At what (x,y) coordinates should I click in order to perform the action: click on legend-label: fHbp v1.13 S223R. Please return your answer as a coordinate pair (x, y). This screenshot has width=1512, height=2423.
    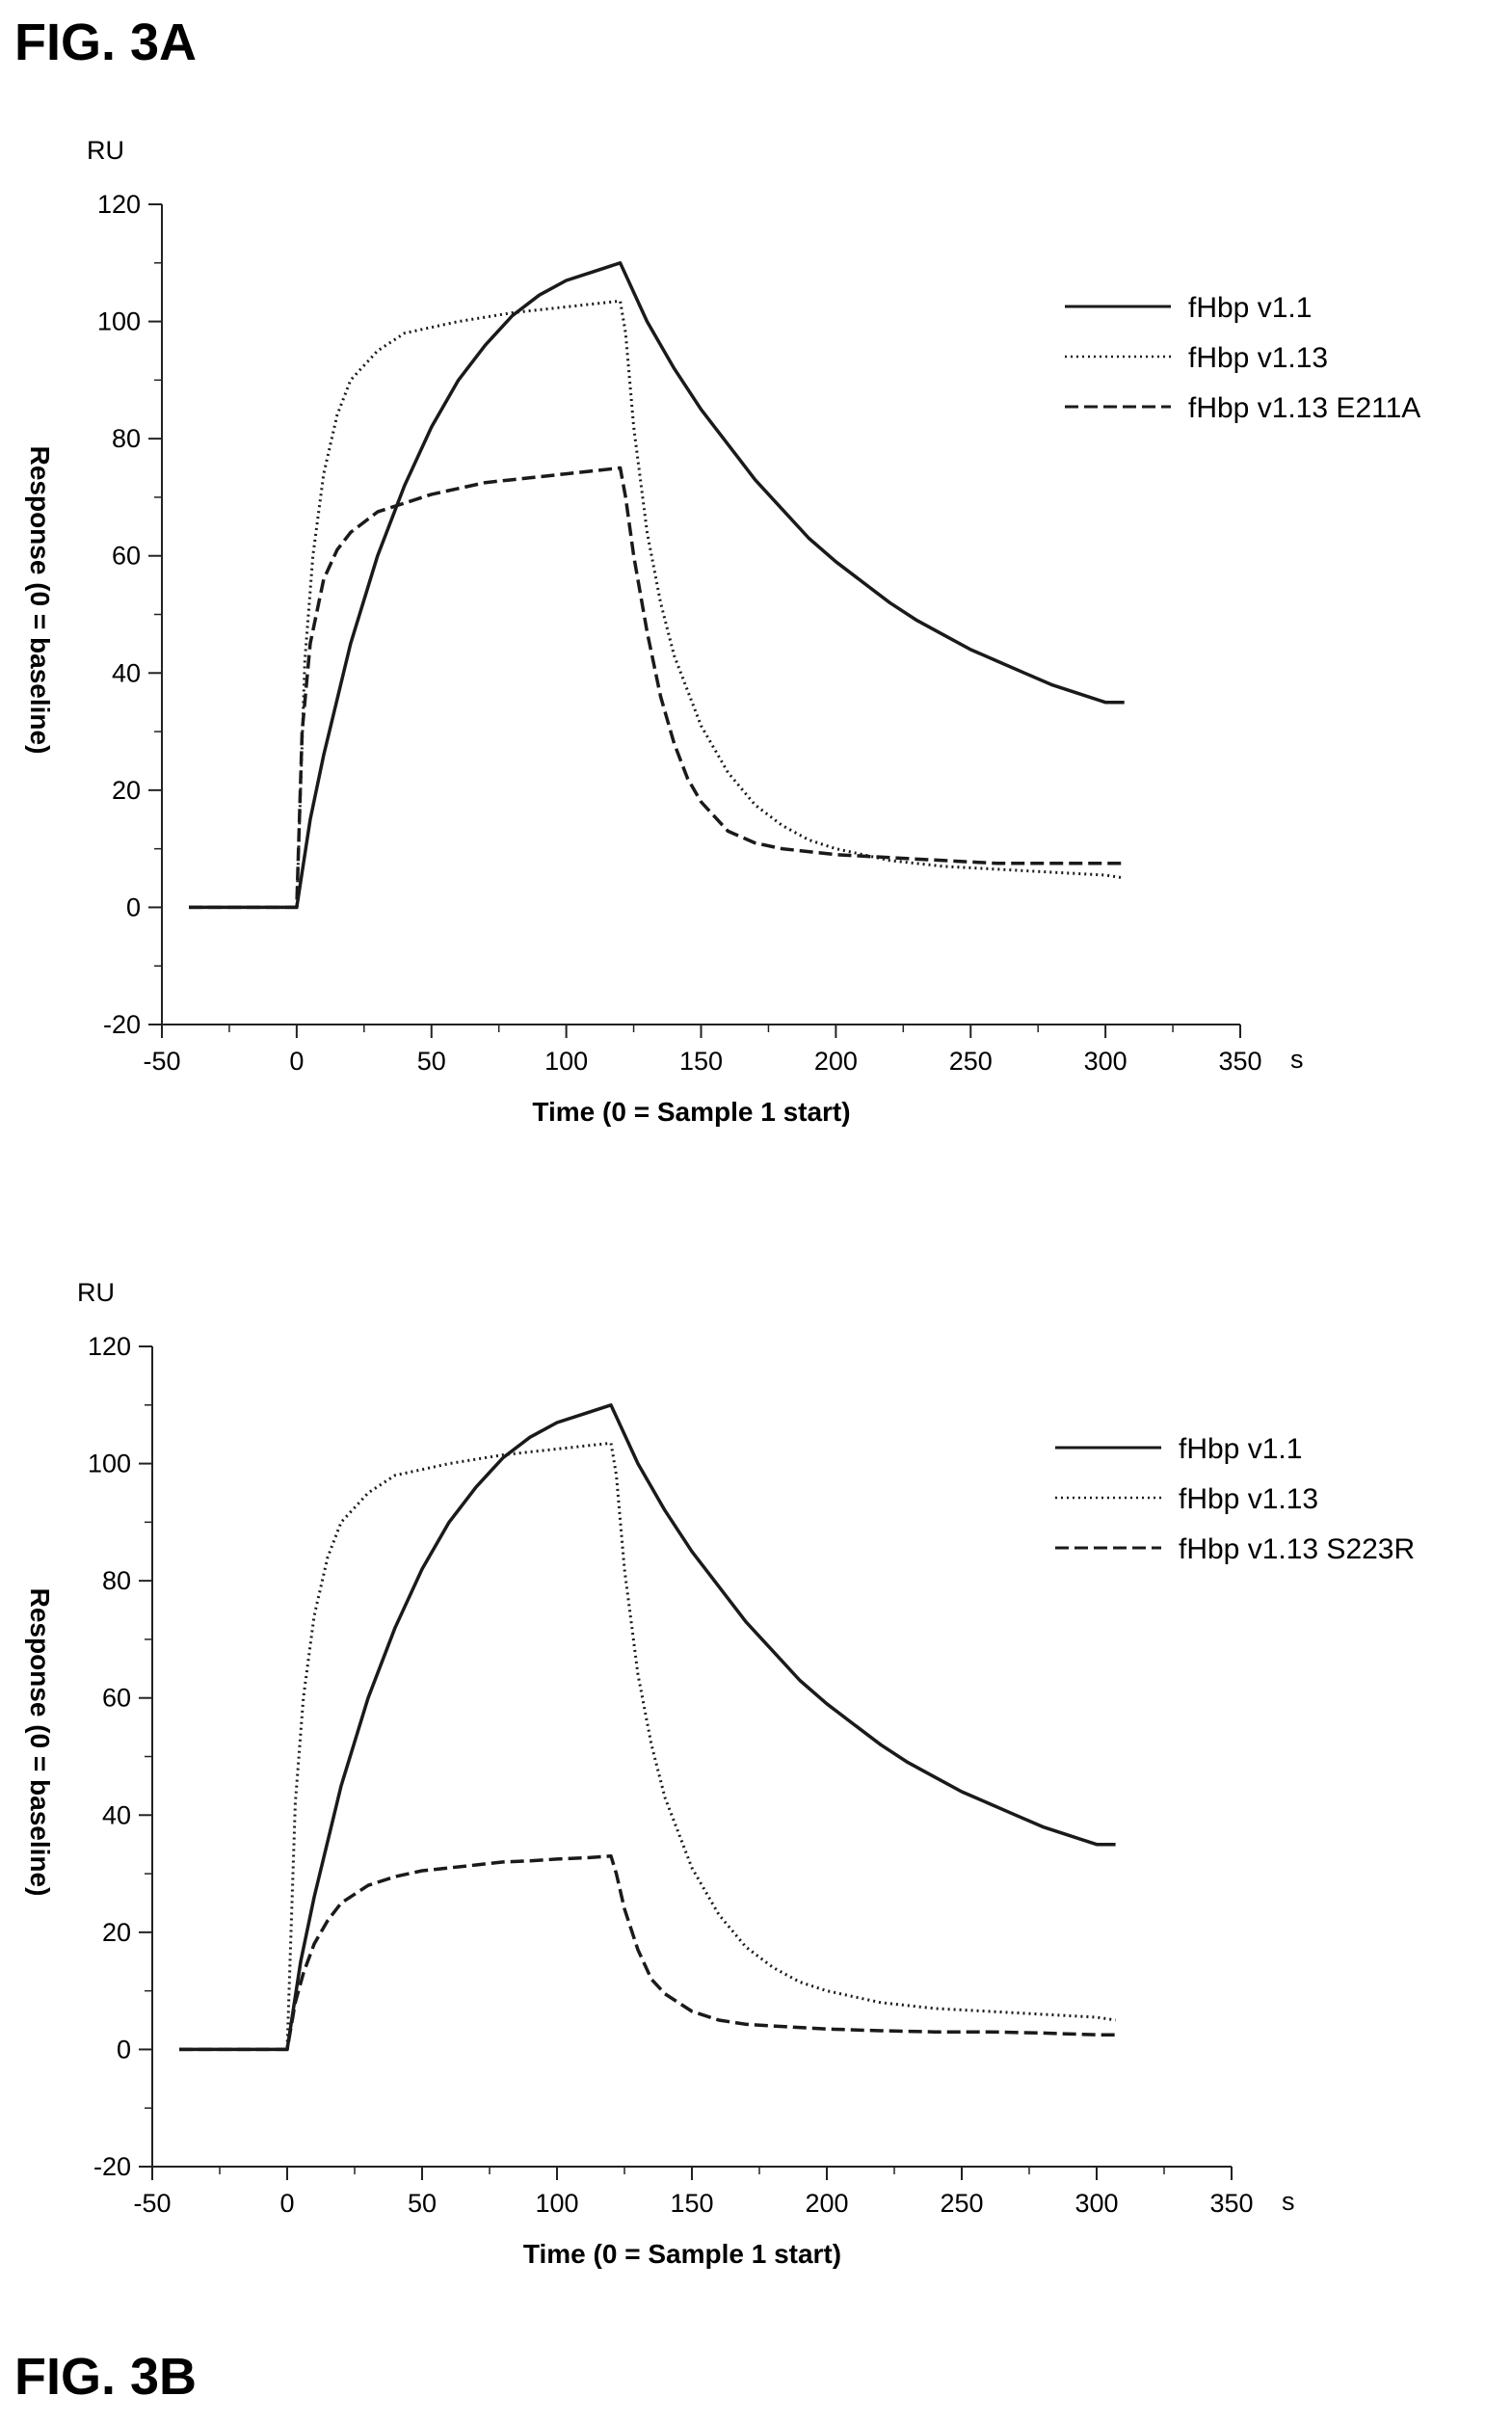
    Looking at the image, I should click on (1297, 1549).